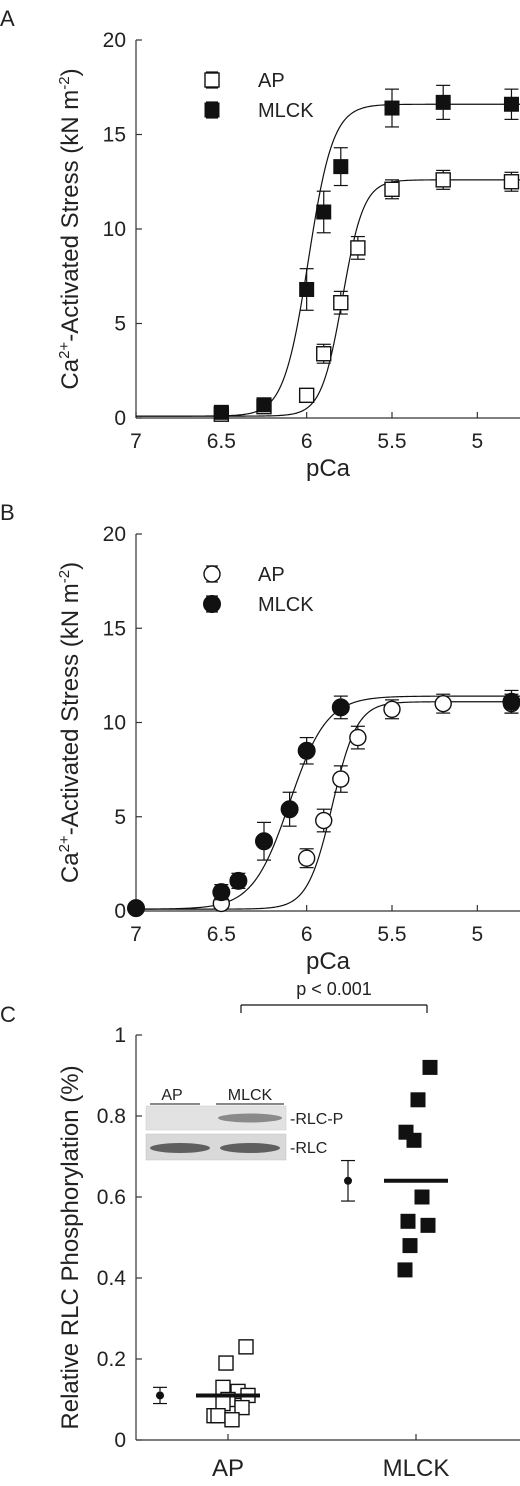 The height and width of the screenshot is (1486, 520). What do you see at coordinates (171, 1095) in the screenshot?
I see `blot-lane-label-ap: AP` at bounding box center [171, 1095].